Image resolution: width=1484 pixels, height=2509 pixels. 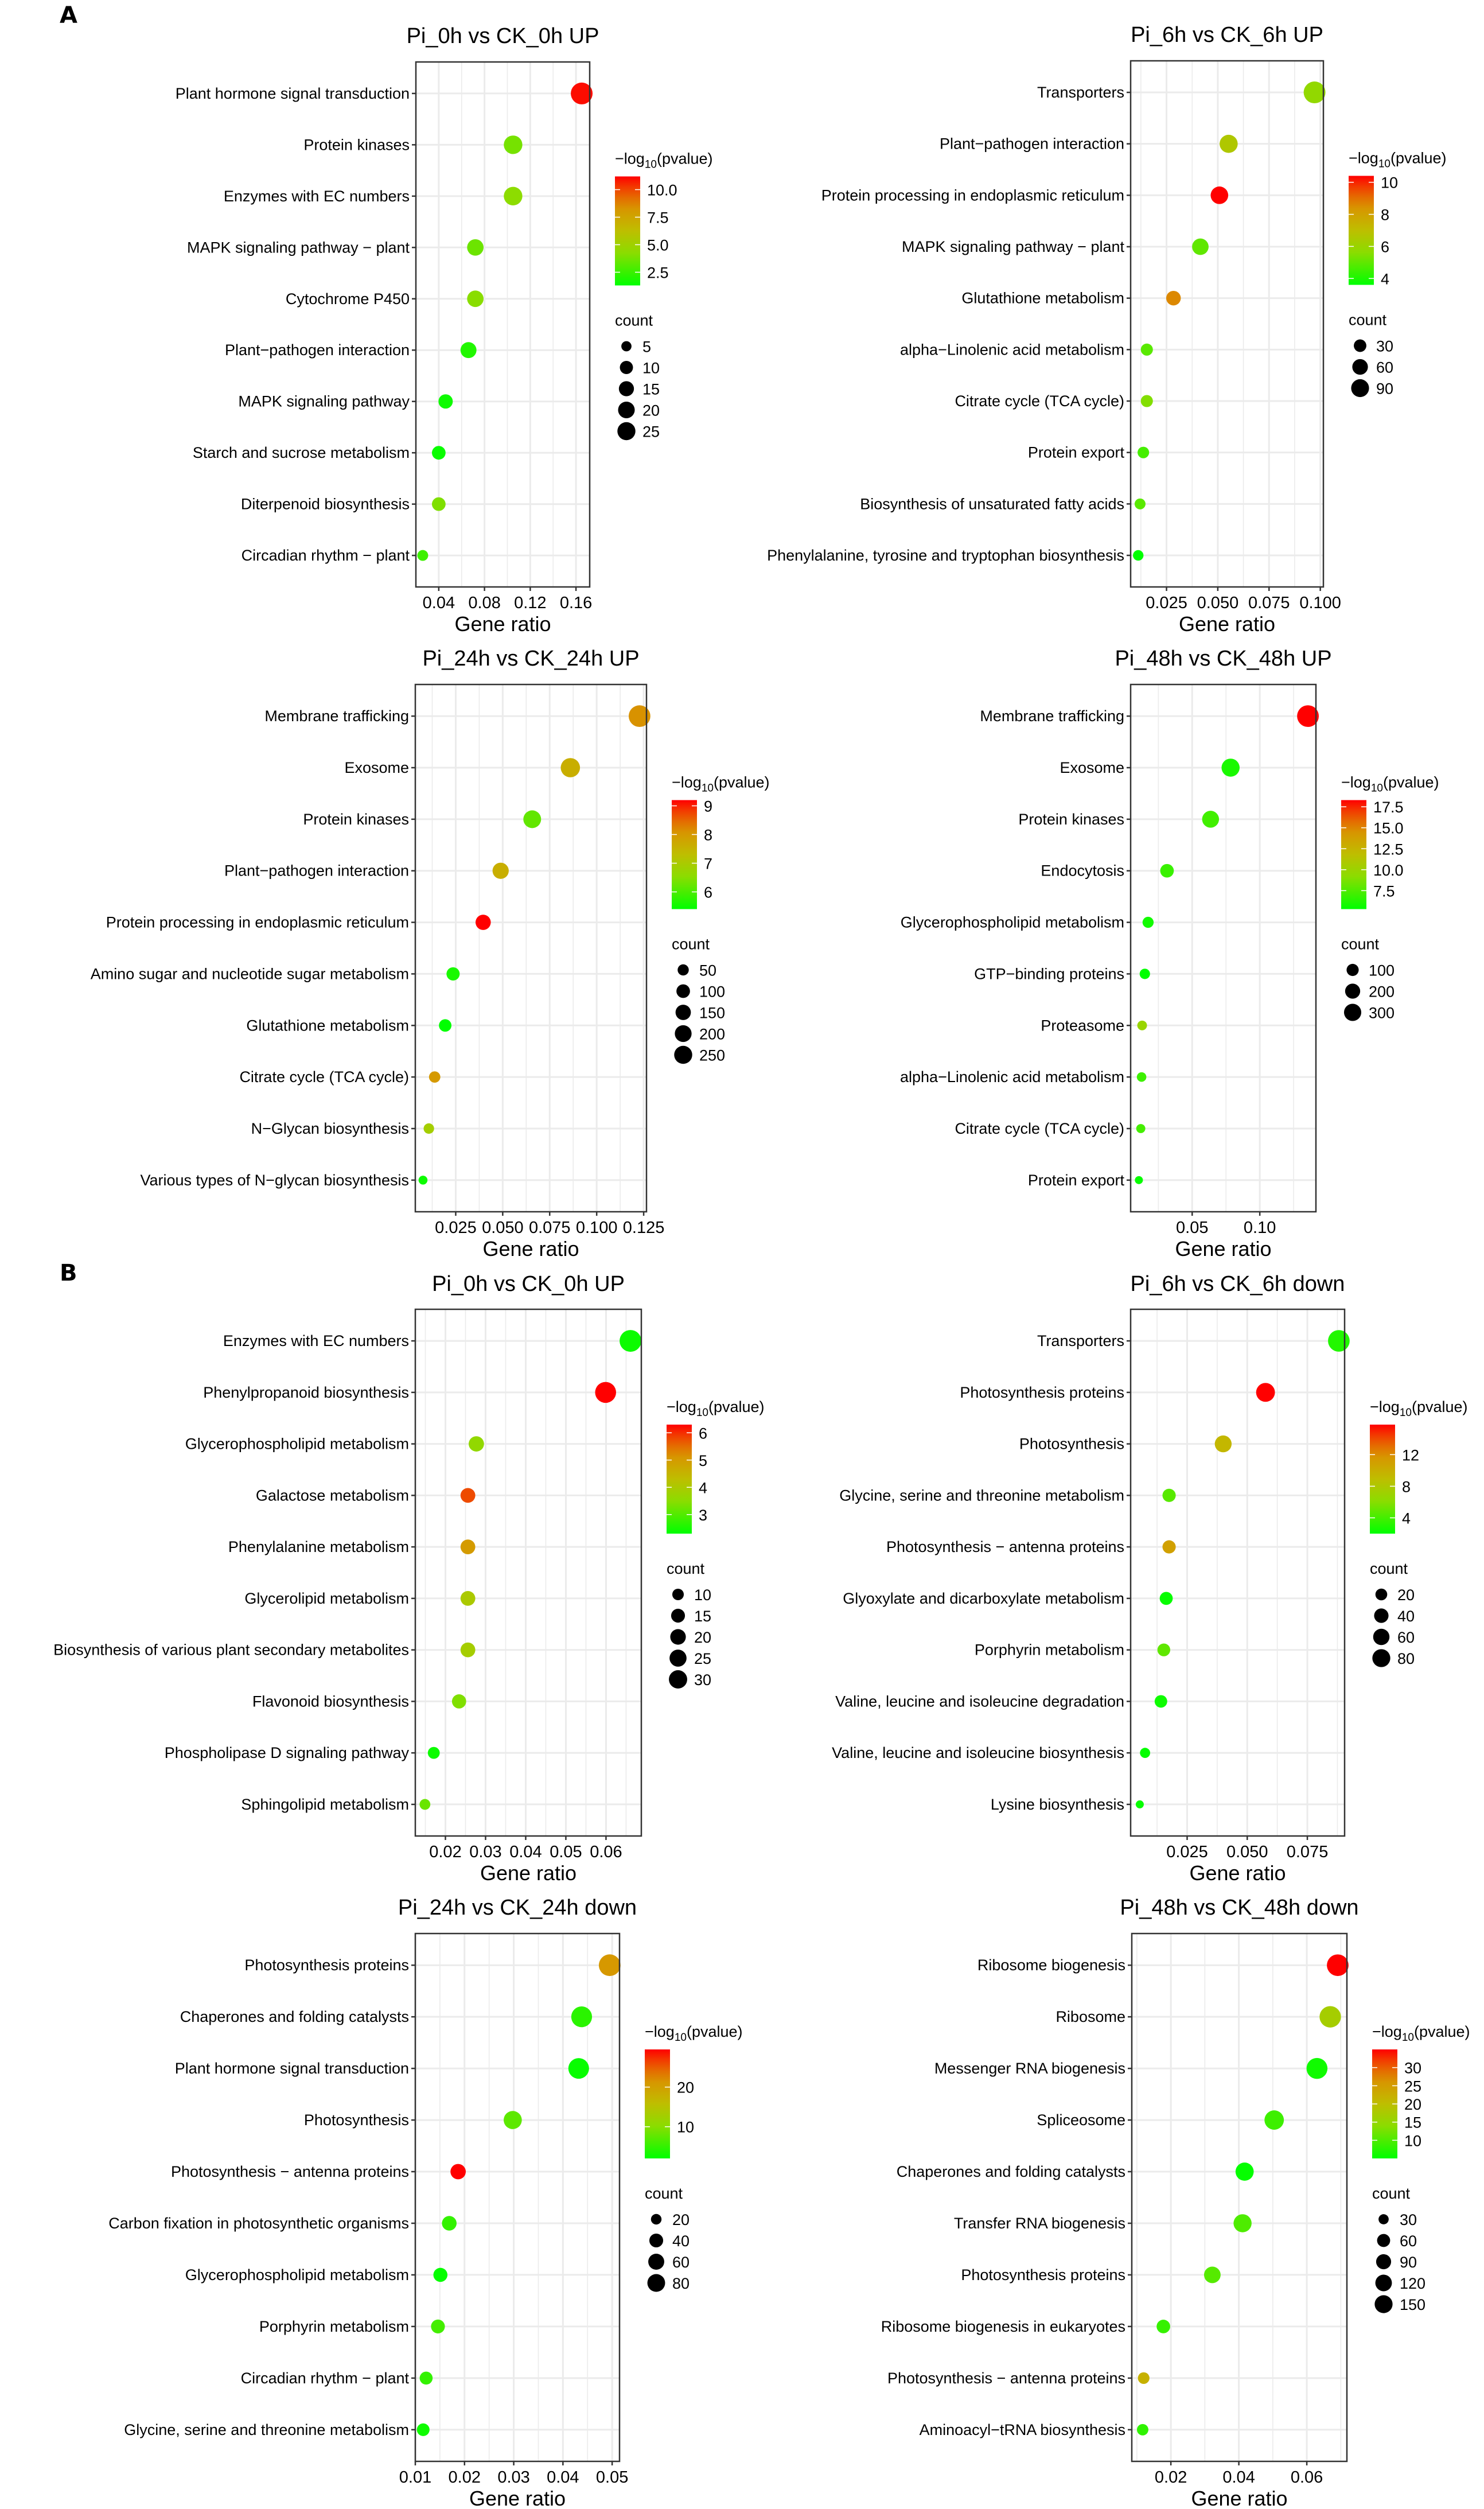 What do you see at coordinates (324, 1077) in the screenshot?
I see `category-label: Citrate cycle (TCA cycle)` at bounding box center [324, 1077].